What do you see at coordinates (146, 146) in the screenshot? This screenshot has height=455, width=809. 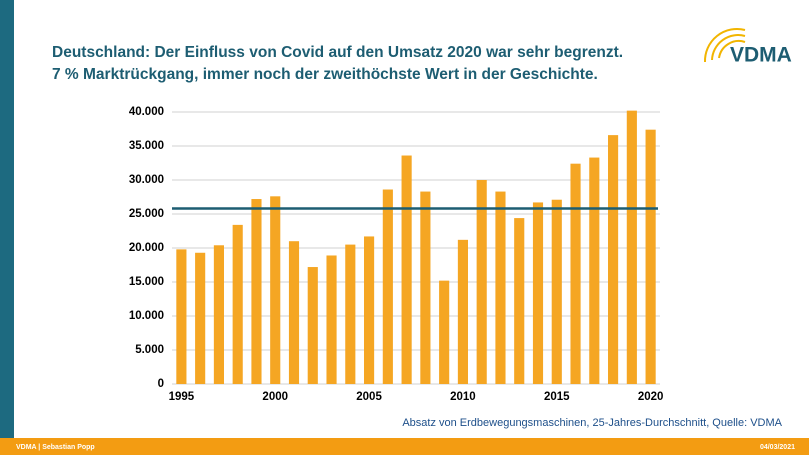 I see `y-tick-label: 35.000` at bounding box center [146, 146].